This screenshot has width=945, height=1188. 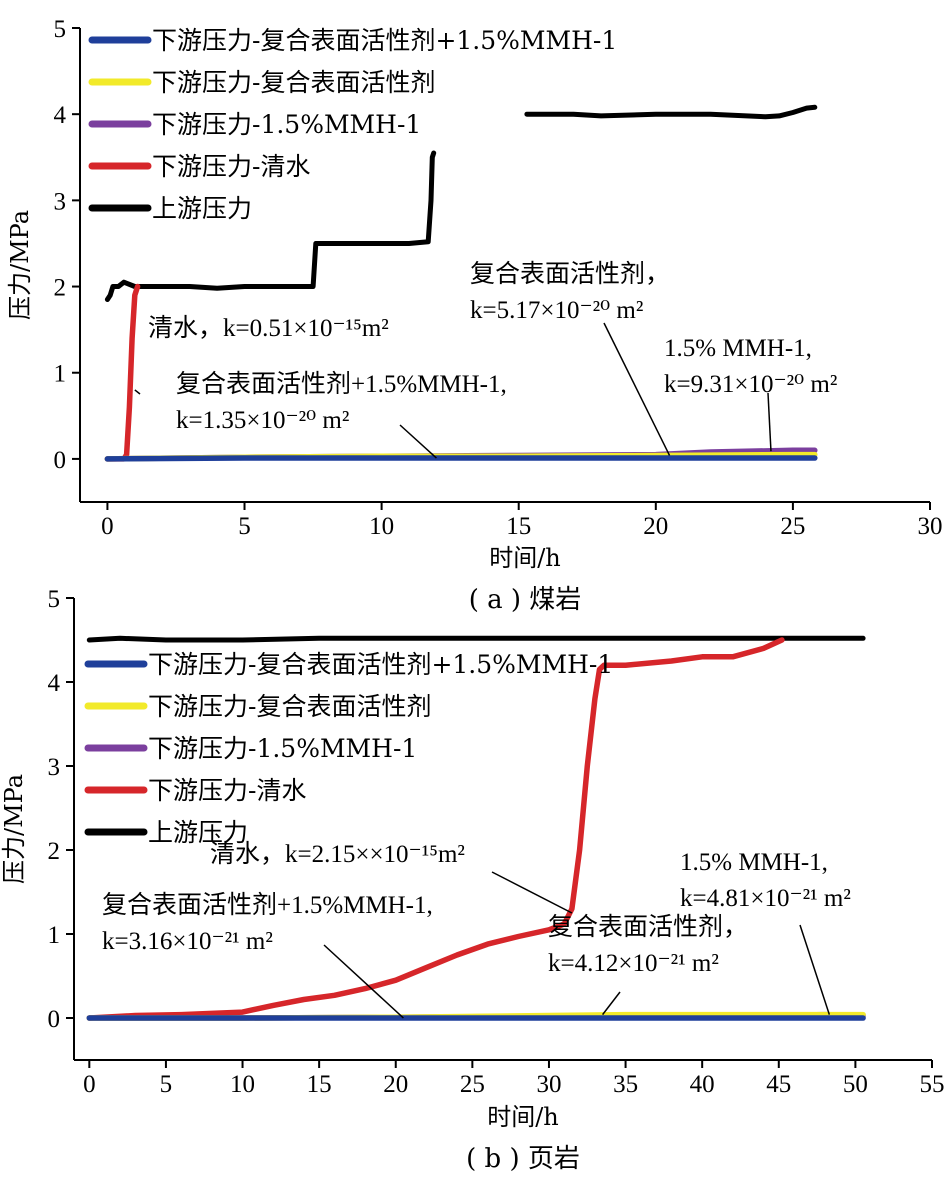 I want to click on annotation-text: k=9.31×10⁻²⁰ m², so click(x=750, y=384).